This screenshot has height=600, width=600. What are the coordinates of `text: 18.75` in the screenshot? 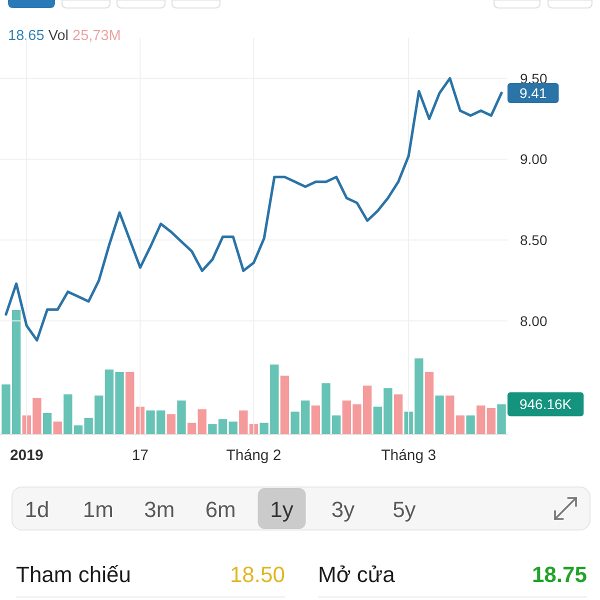 It's located at (559, 574).